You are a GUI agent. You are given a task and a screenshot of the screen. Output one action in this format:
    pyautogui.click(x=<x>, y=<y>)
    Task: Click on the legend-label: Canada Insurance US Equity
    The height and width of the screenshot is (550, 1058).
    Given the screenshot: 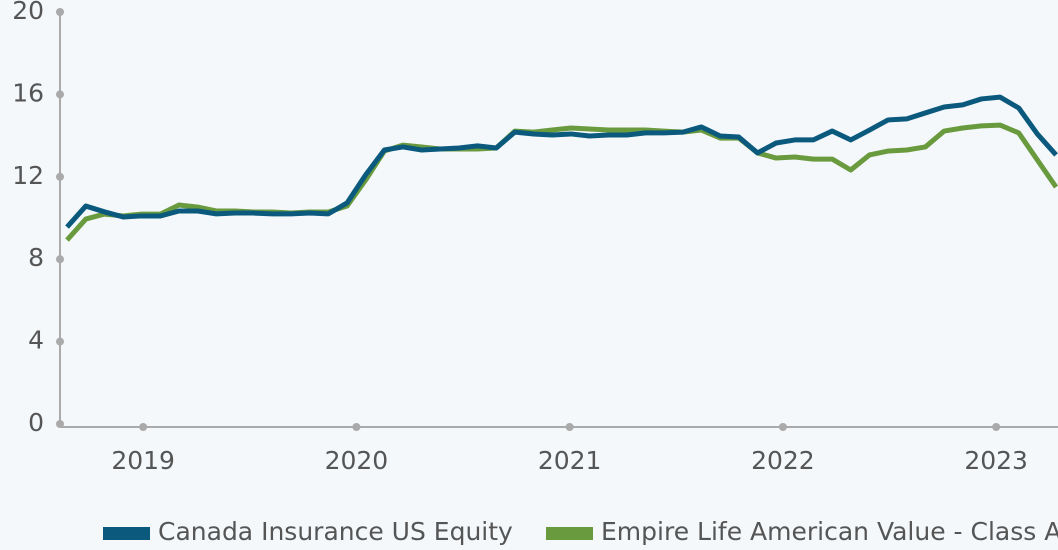 What is the action you would take?
    pyautogui.click(x=335, y=531)
    